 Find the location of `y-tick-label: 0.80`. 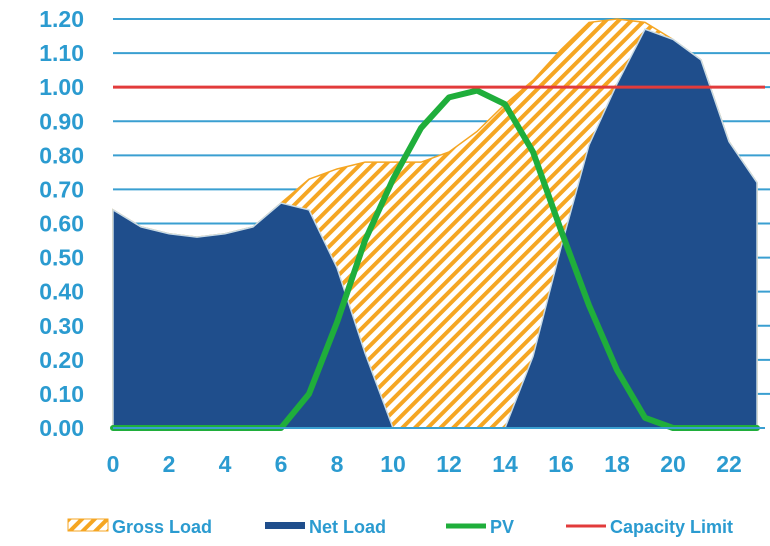

y-tick-label: 0.80 is located at coordinates (61, 155).